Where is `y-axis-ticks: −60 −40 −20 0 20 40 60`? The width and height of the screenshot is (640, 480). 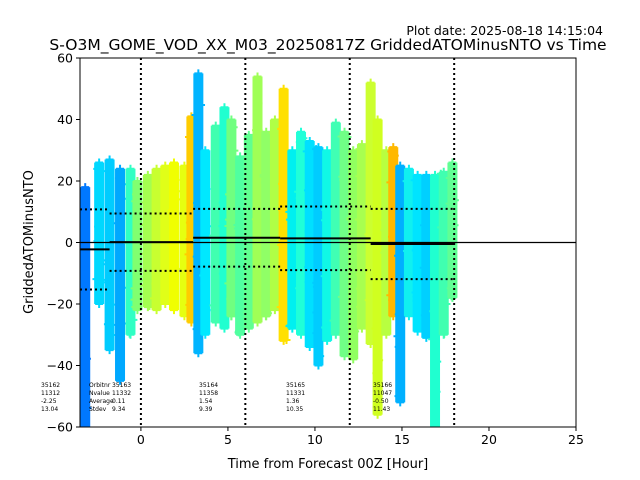
y-axis-ticks: −60 −40 −20 0 20 40 60 is located at coordinates (63, 243).